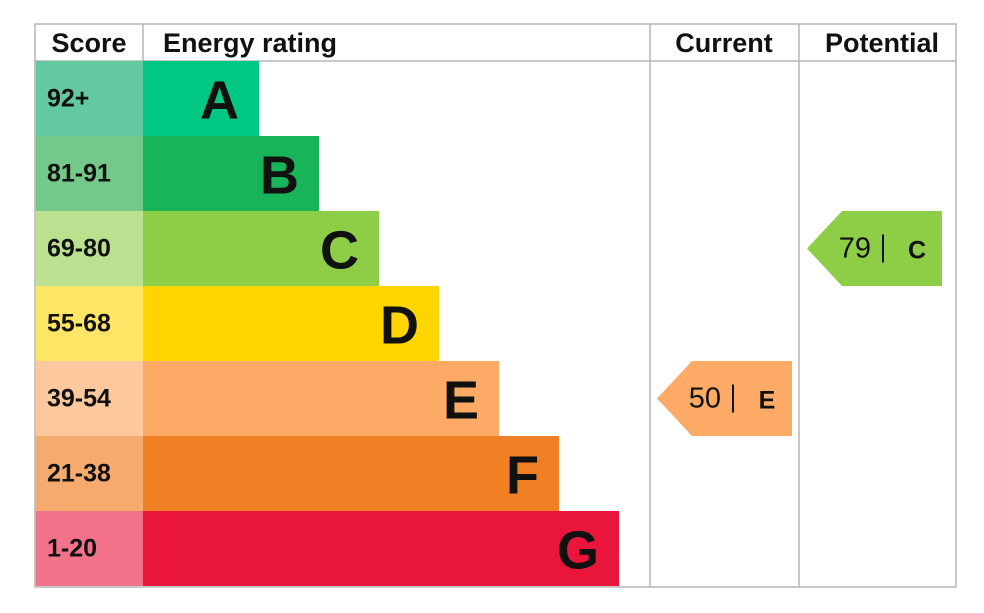  I want to click on header-score: Score, so click(88, 43).